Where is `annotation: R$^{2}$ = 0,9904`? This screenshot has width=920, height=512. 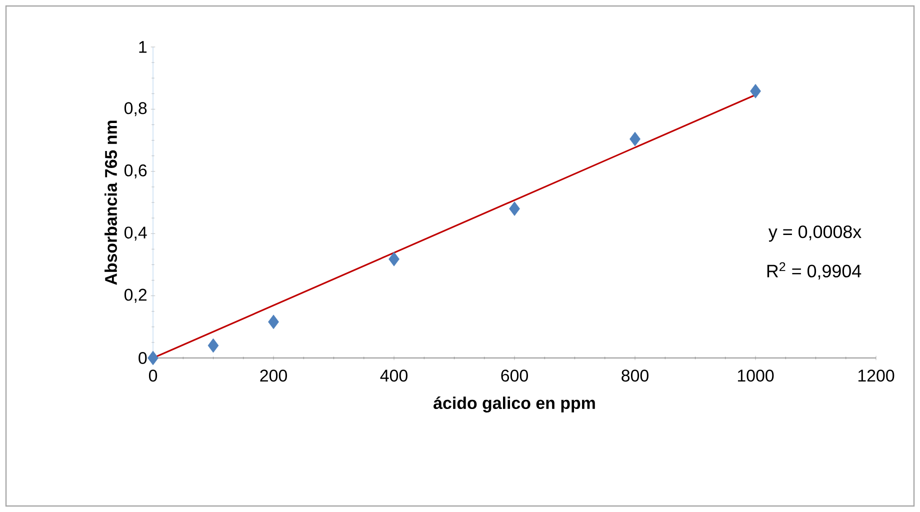
annotation: R$^{2}$ = 0,9904 is located at coordinates (814, 271).